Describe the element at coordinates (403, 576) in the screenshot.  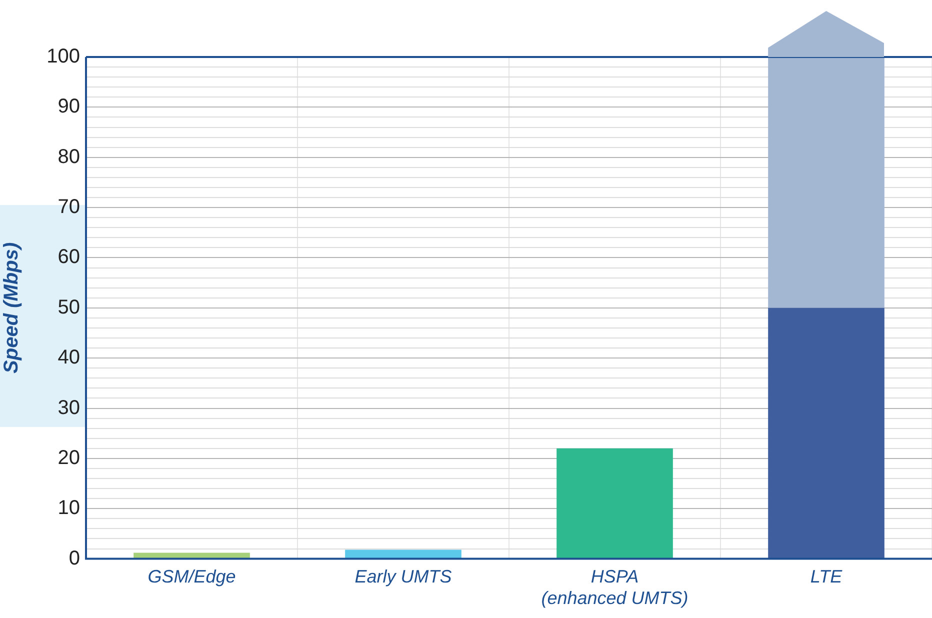
I see `x-tick-label: Early UMTS` at that location.